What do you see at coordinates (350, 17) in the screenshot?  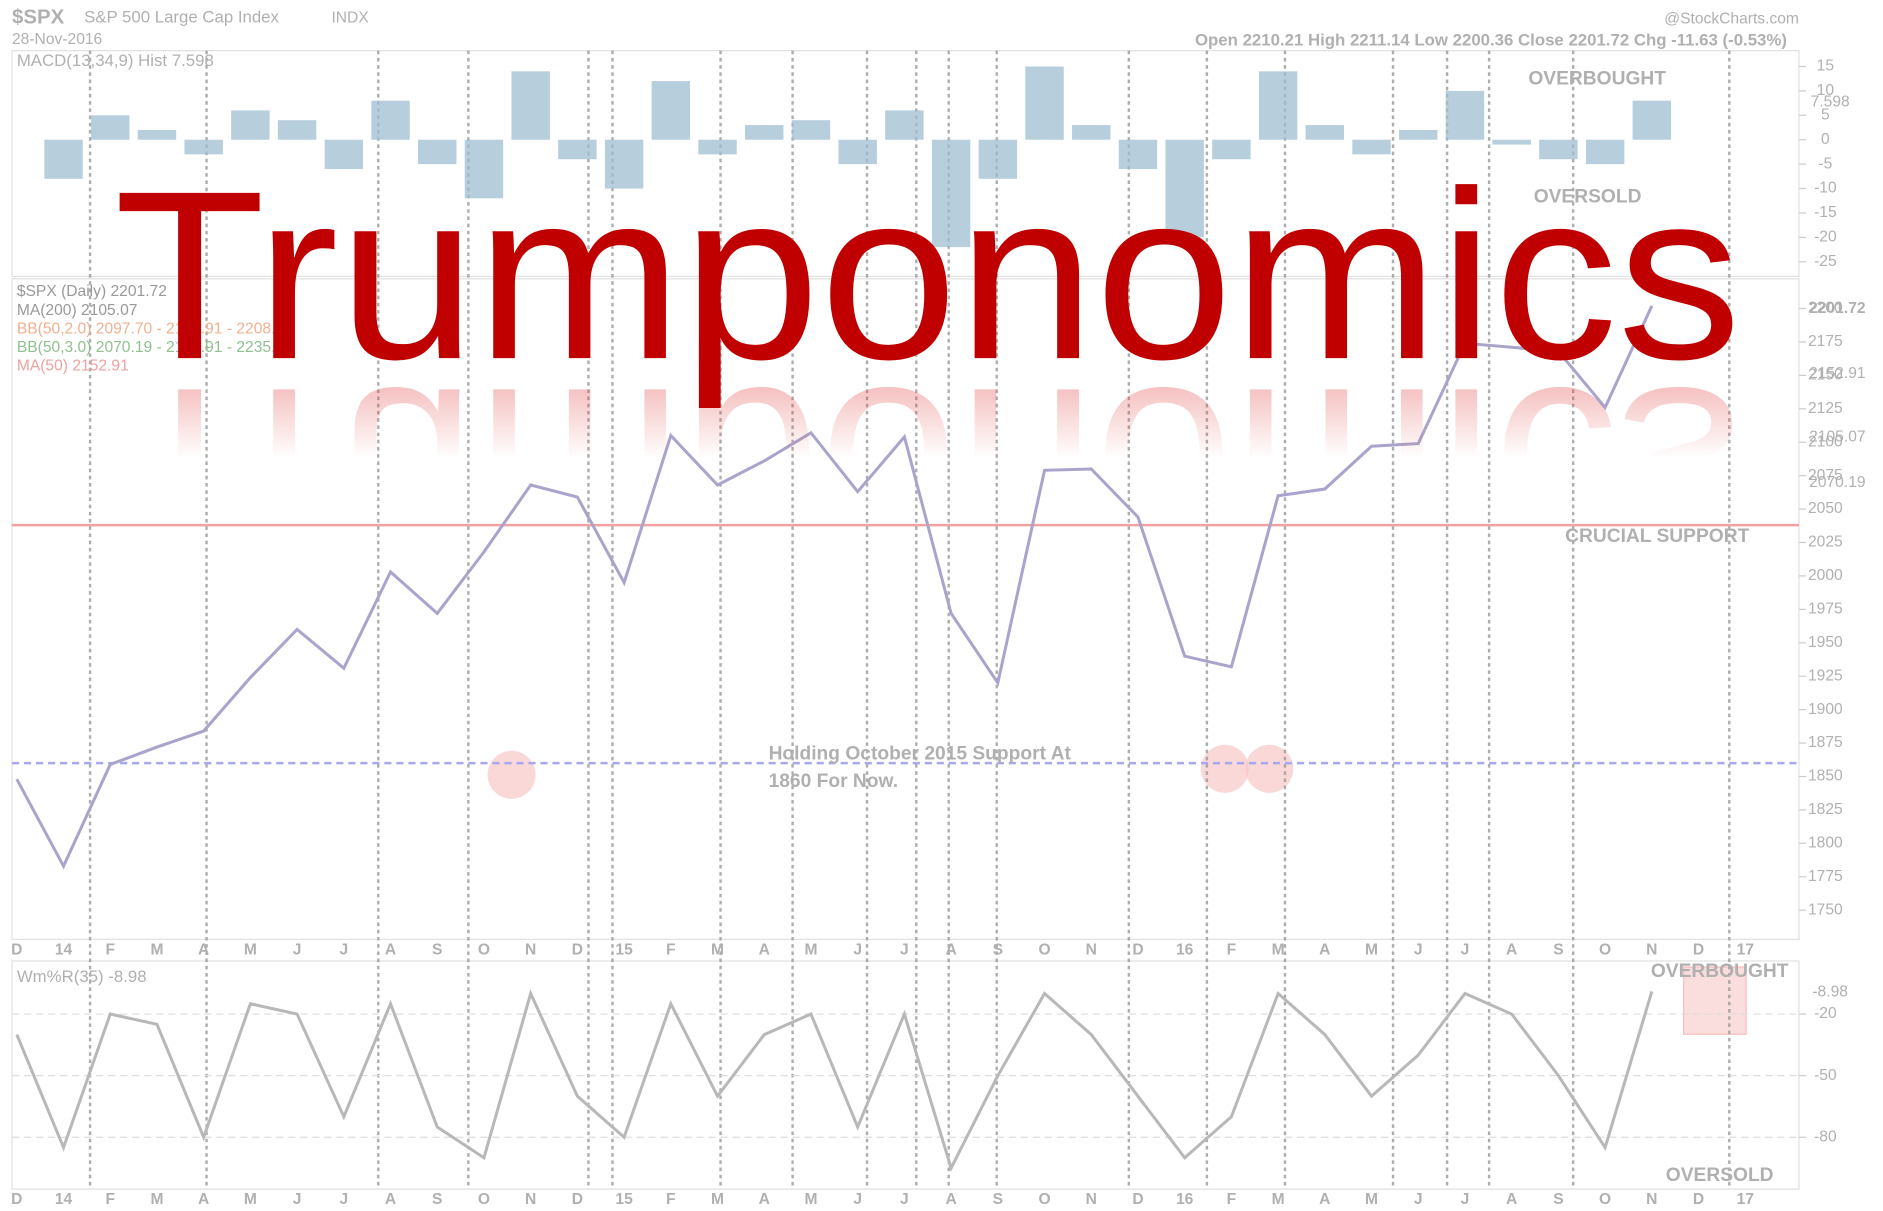 I see `exchange: INDX` at bounding box center [350, 17].